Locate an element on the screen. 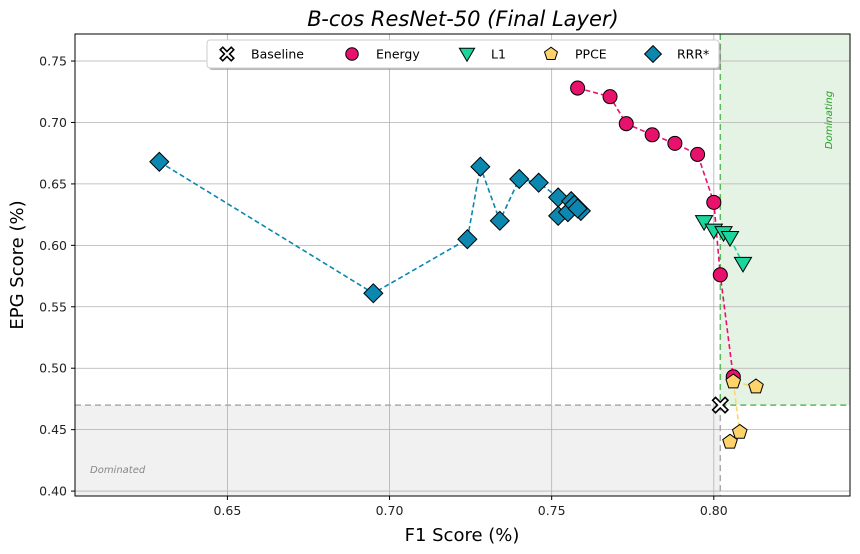 This screenshot has width=860, height=554. legend-marker-ppce is located at coordinates (551, 53).